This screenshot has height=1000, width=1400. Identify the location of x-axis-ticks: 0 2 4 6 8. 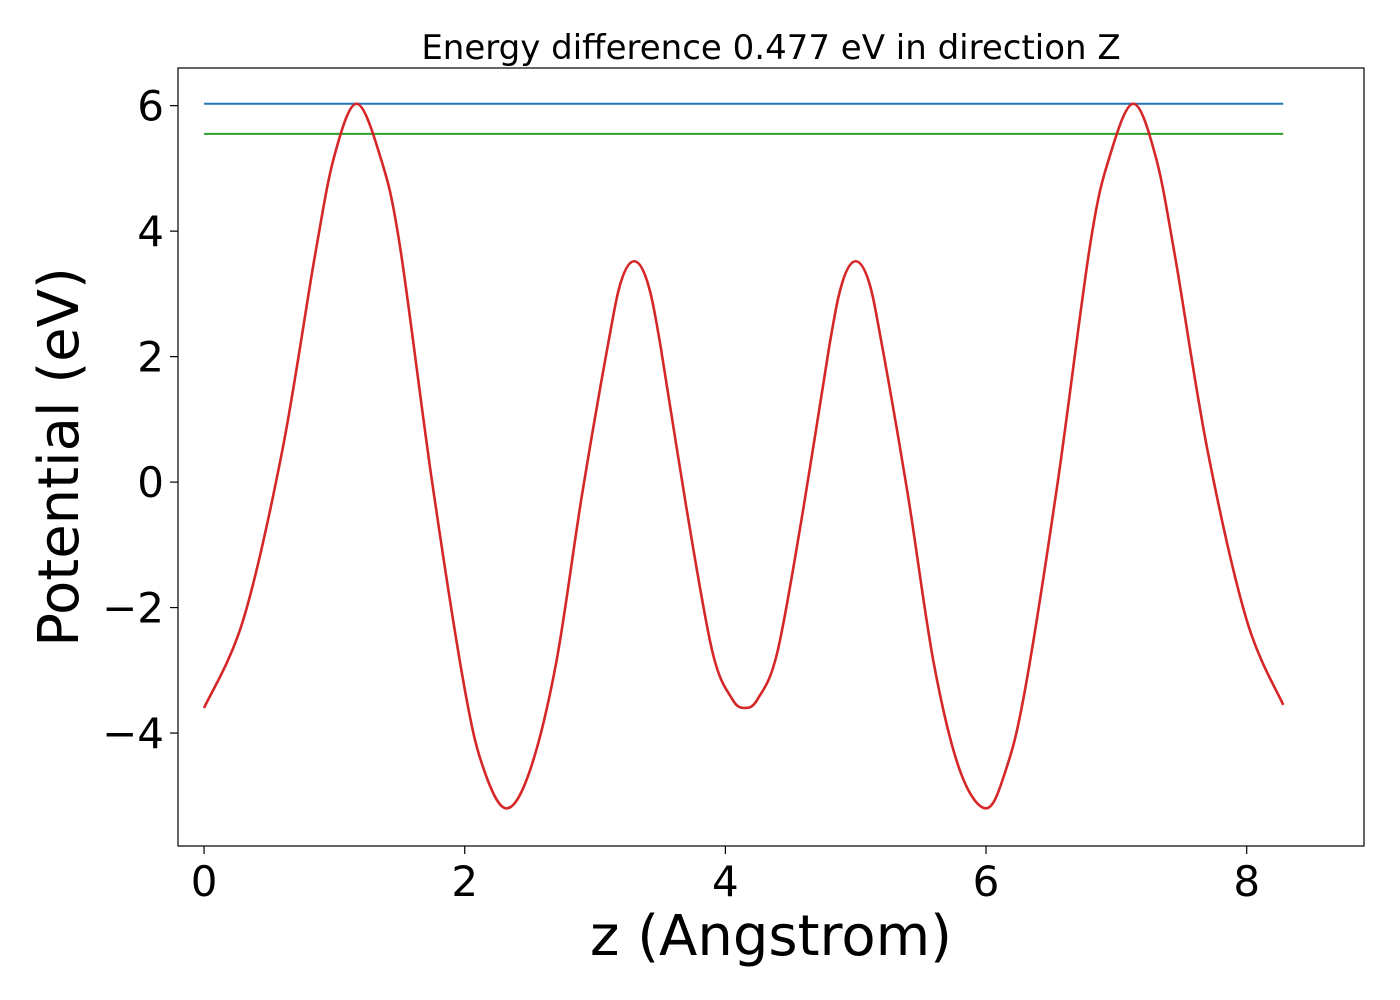
(725, 876).